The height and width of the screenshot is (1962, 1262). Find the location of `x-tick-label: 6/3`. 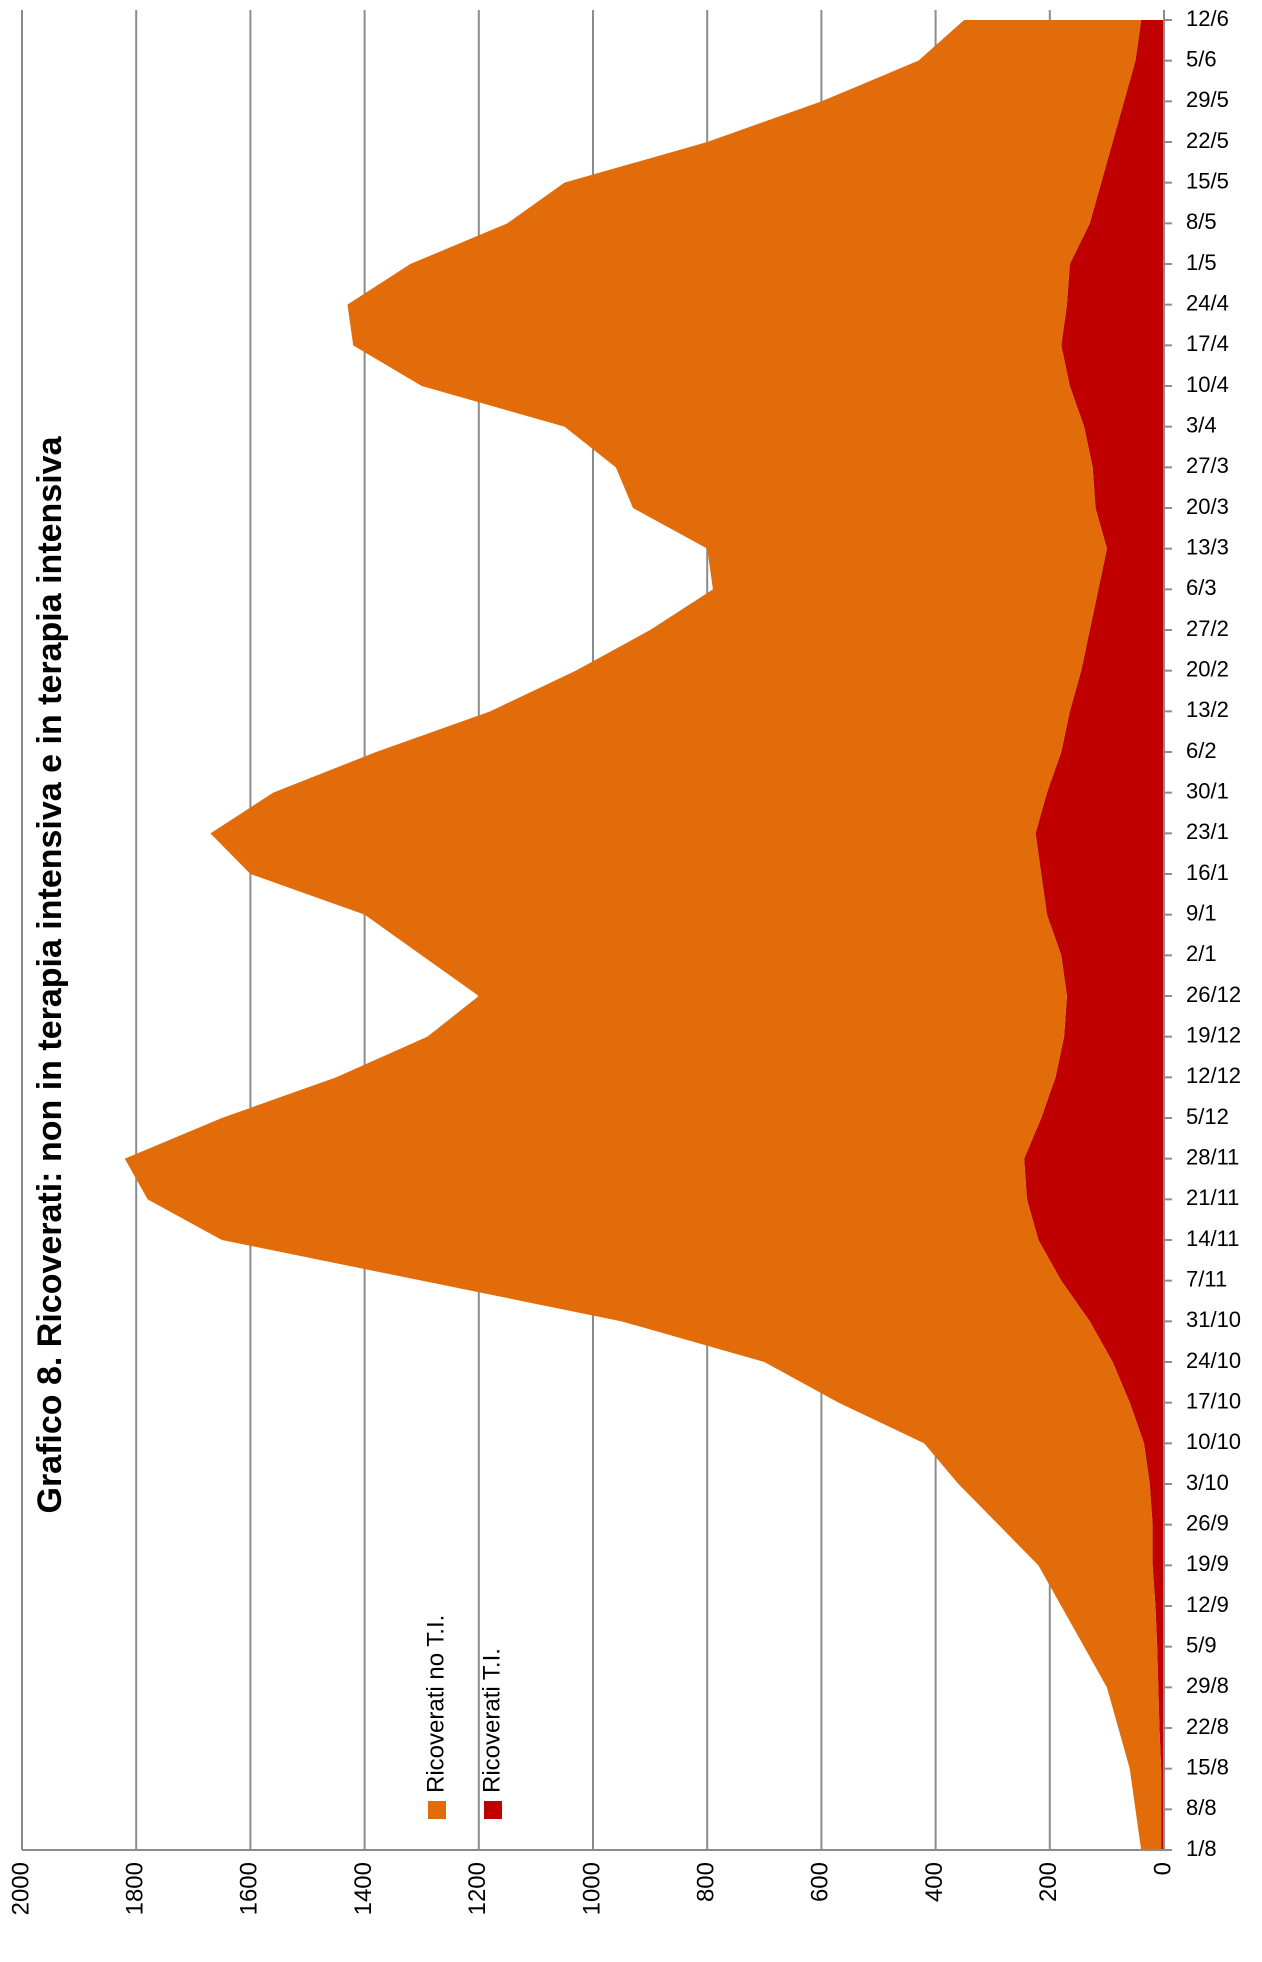

x-tick-label: 6/3 is located at coordinates (1201, 587).